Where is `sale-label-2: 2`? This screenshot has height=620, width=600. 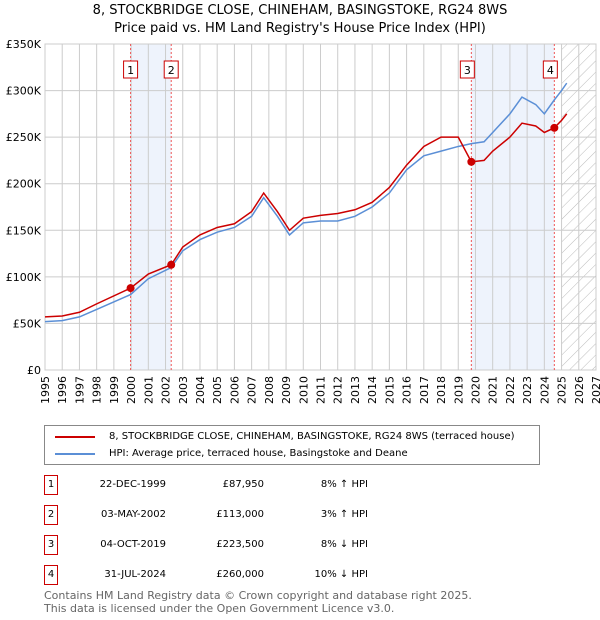 sale-label-2: 2 is located at coordinates (171, 70).